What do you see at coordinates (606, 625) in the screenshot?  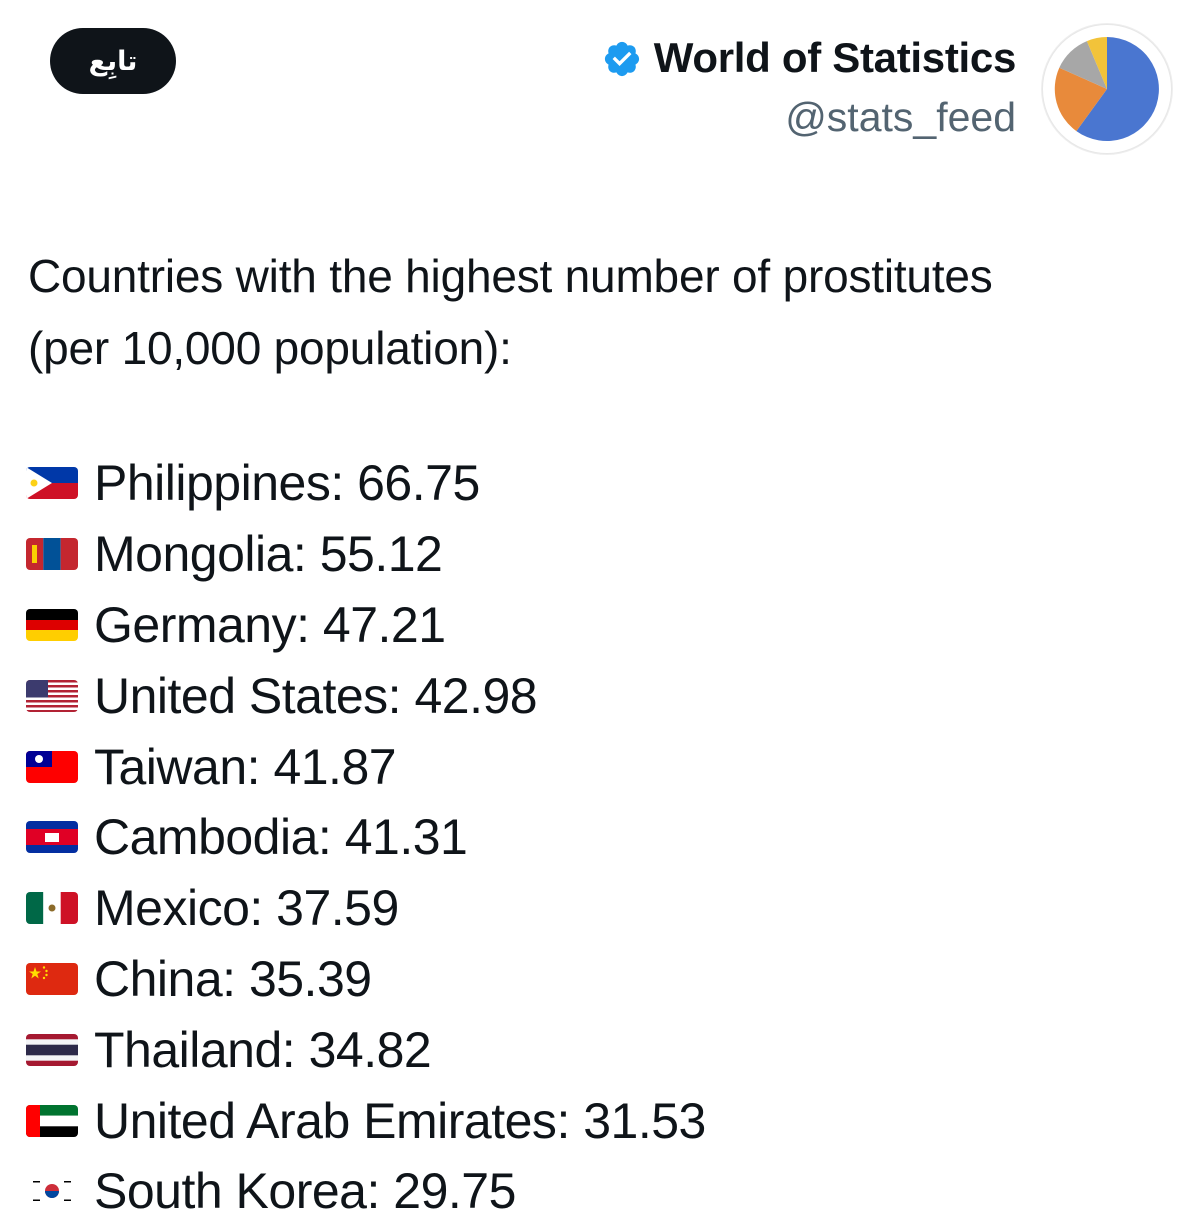 I see `list-item: Germany: 47.21` at bounding box center [606, 625].